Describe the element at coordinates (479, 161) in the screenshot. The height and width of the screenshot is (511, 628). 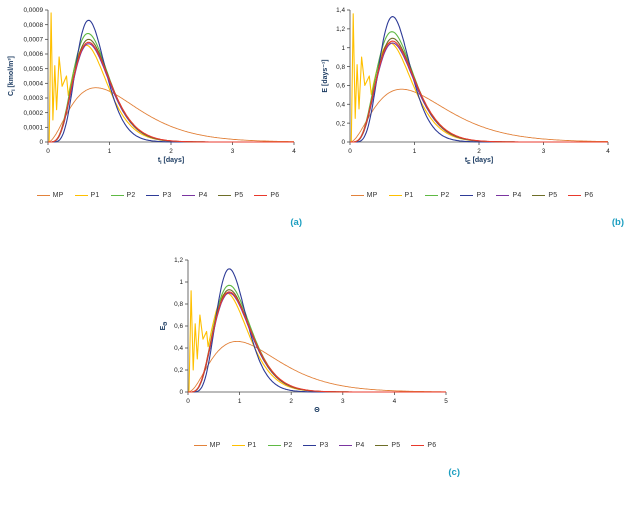
I see `svg-text: tE [days]` at that location.